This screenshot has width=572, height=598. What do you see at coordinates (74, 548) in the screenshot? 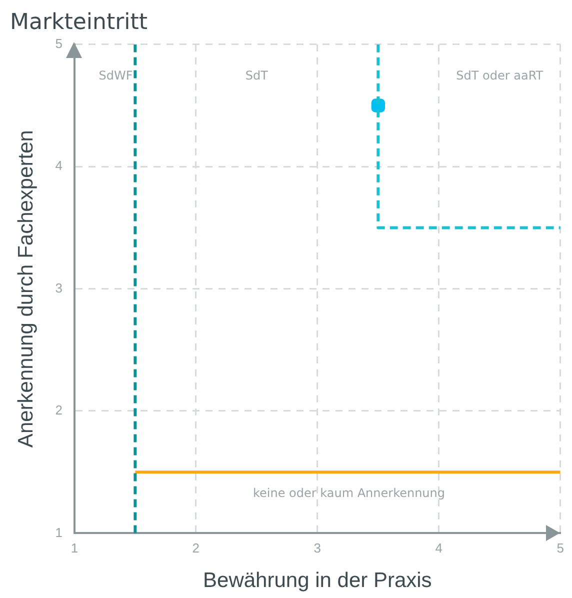
I see `x-tick-label: 1` at bounding box center [74, 548].